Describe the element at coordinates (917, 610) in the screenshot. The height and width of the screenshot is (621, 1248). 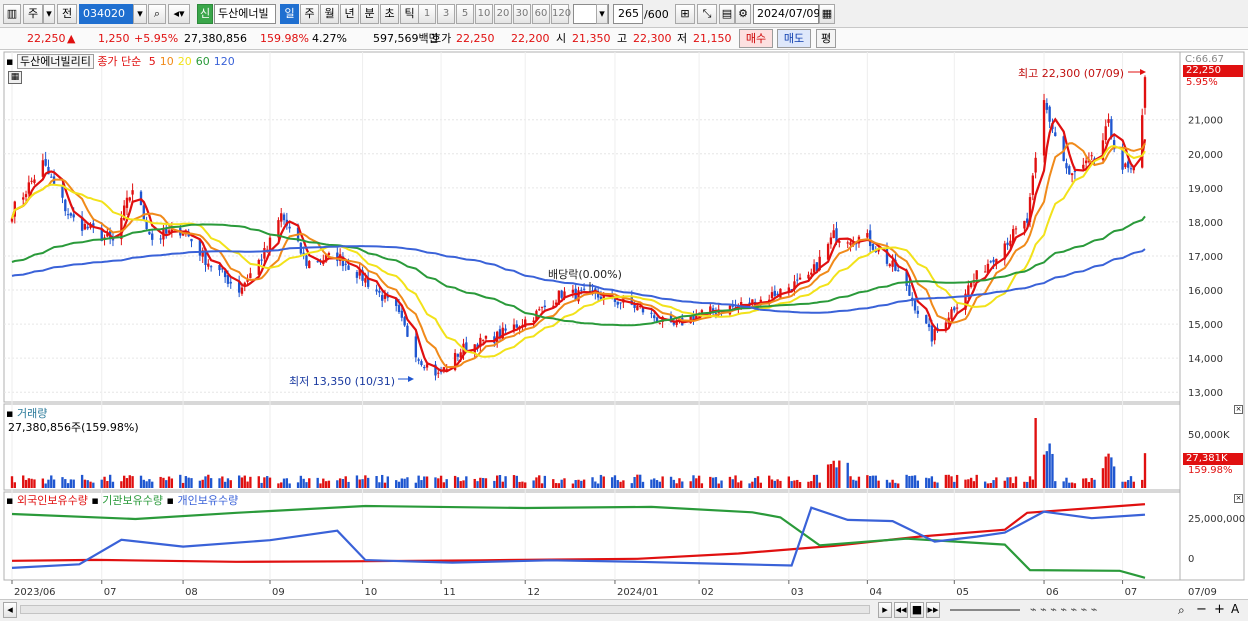
I see `stop-icon: ■` at that location.